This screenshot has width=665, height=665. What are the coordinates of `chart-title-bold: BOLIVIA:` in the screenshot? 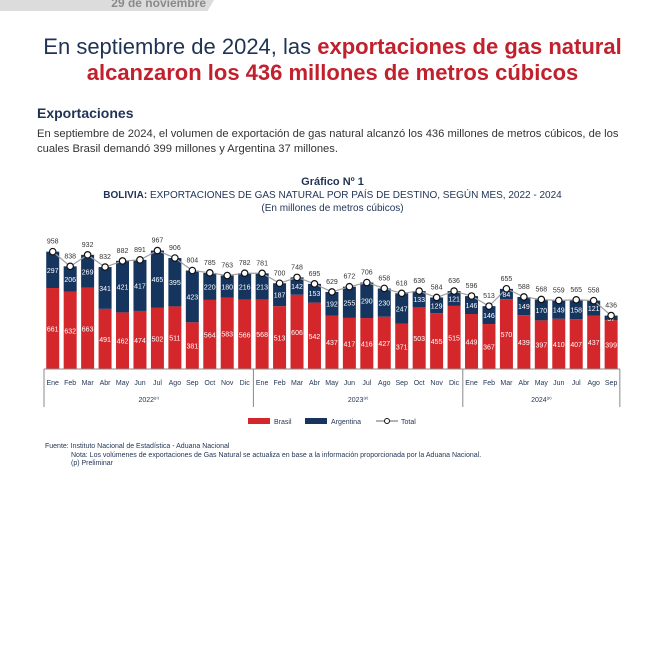 It's located at (125, 195).